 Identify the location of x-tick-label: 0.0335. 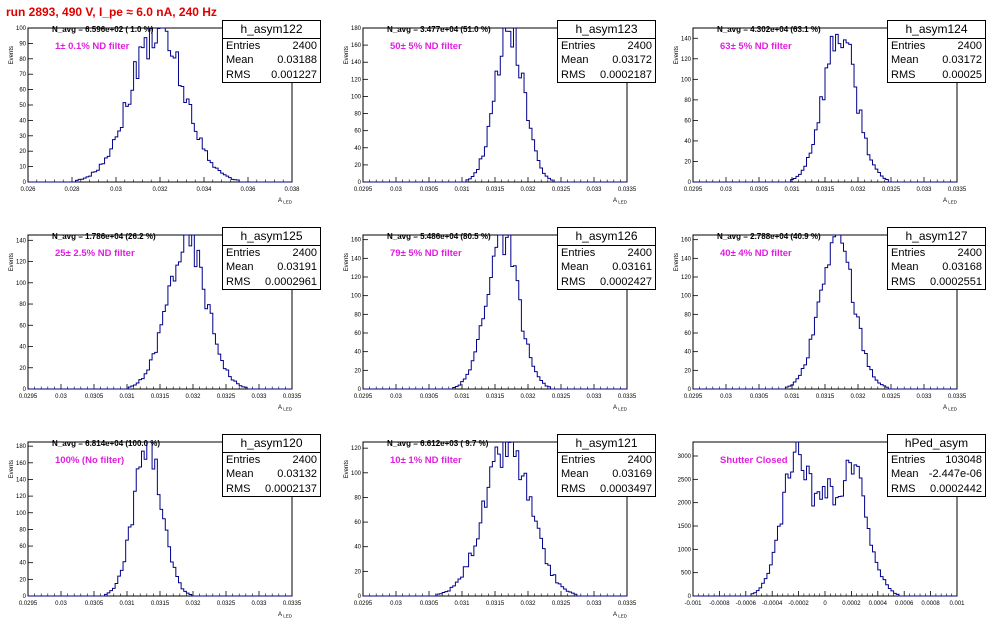
(292, 604).